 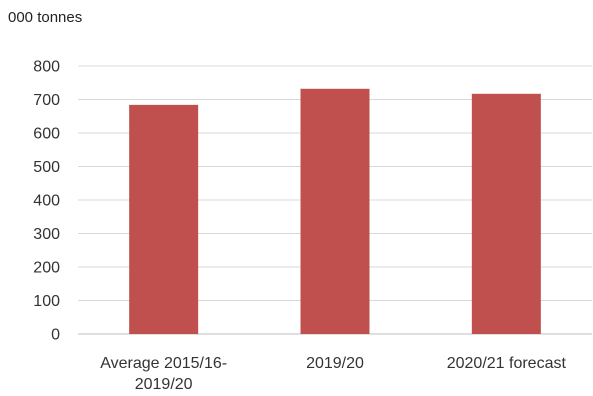 What do you see at coordinates (46, 134) in the screenshot?
I see `y-tick-label: 600` at bounding box center [46, 134].